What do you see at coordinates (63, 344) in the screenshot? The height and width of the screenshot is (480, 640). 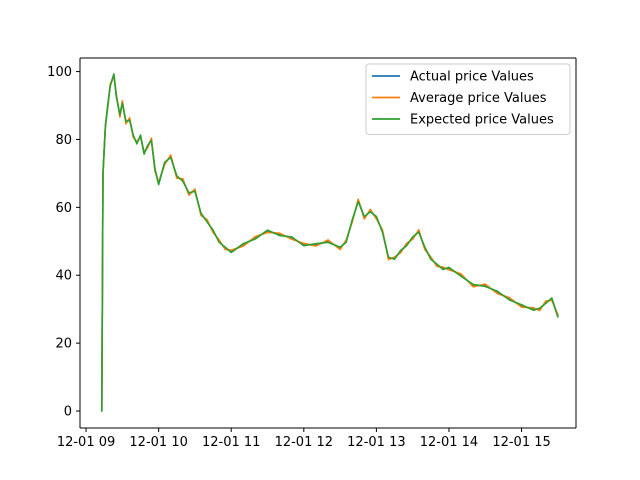 I see `y-tick-label: 20` at bounding box center [63, 344].